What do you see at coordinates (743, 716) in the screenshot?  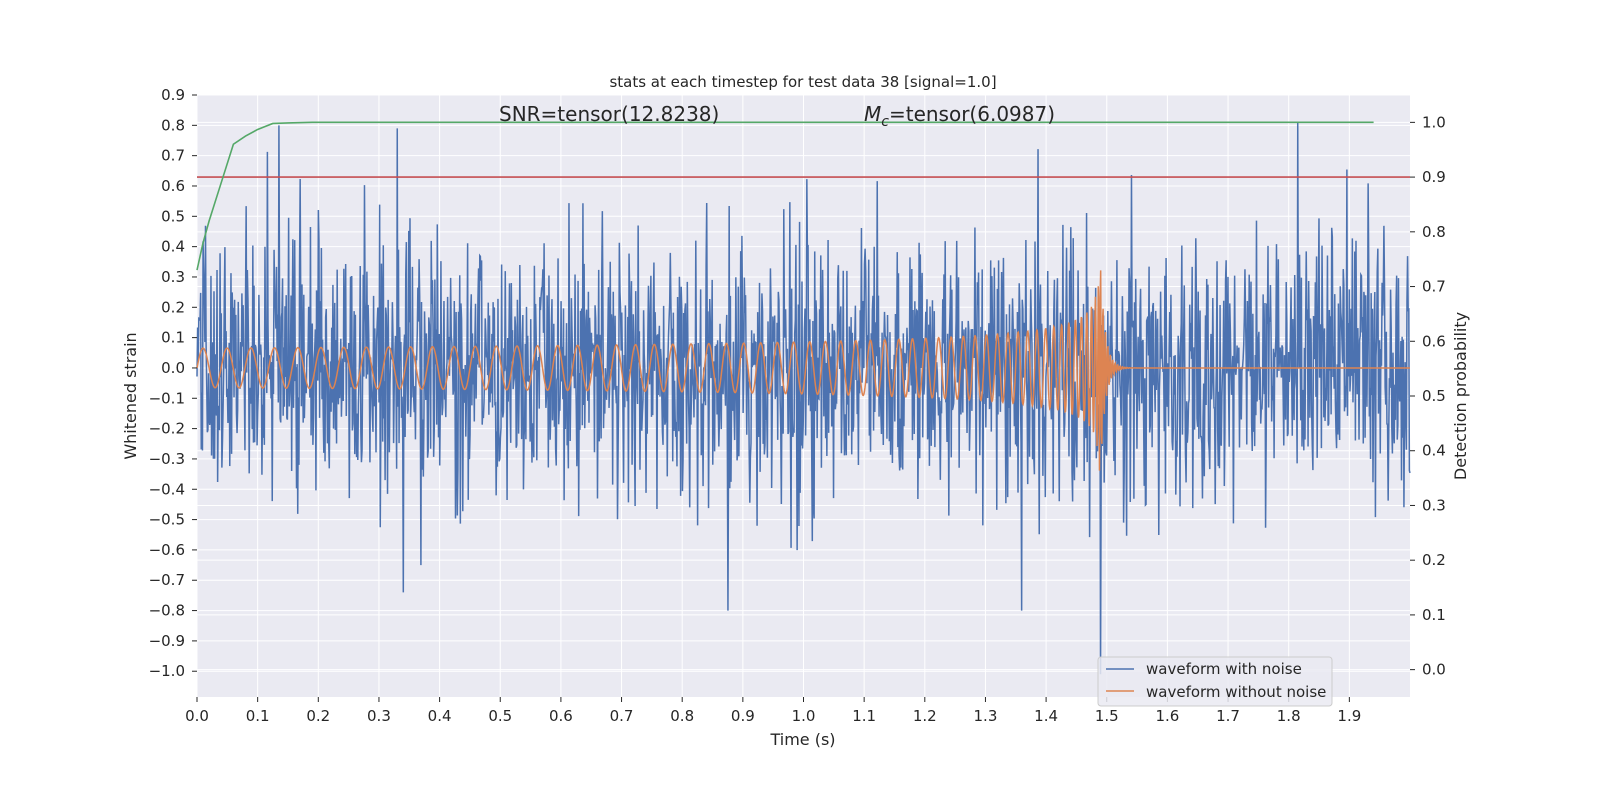 I see `x-tick-label: 0.9` at bounding box center [743, 716].